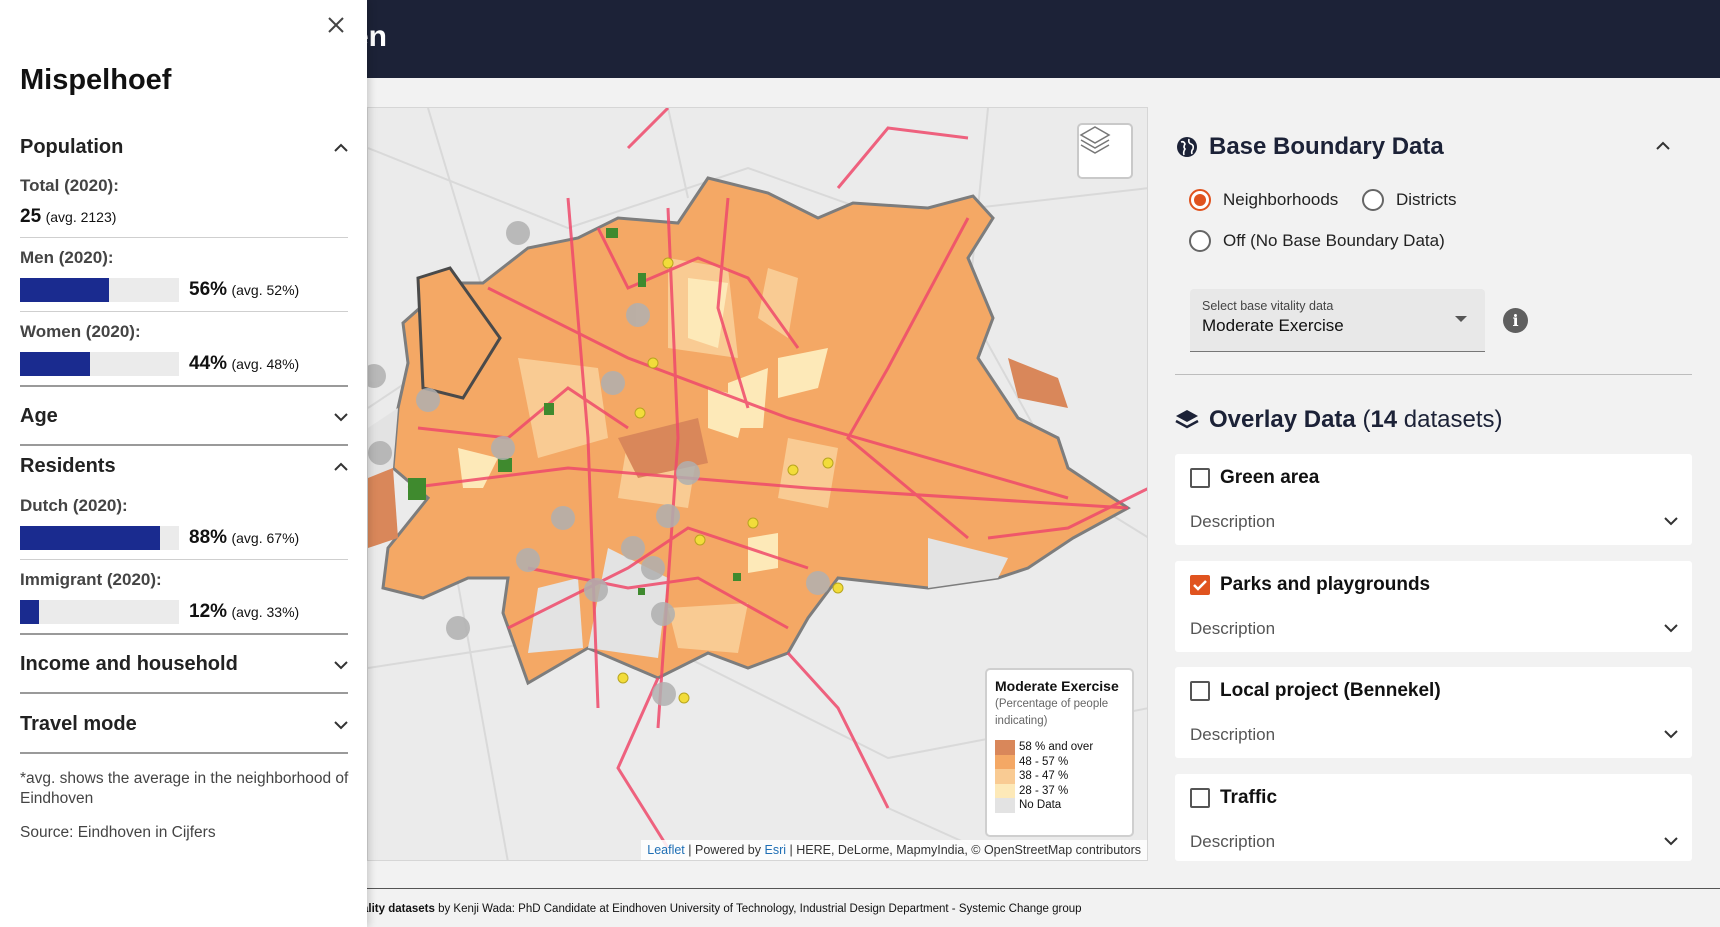 This screenshot has width=1720, height=927. I want to click on women-avg: (avg. 48%), so click(265, 364).